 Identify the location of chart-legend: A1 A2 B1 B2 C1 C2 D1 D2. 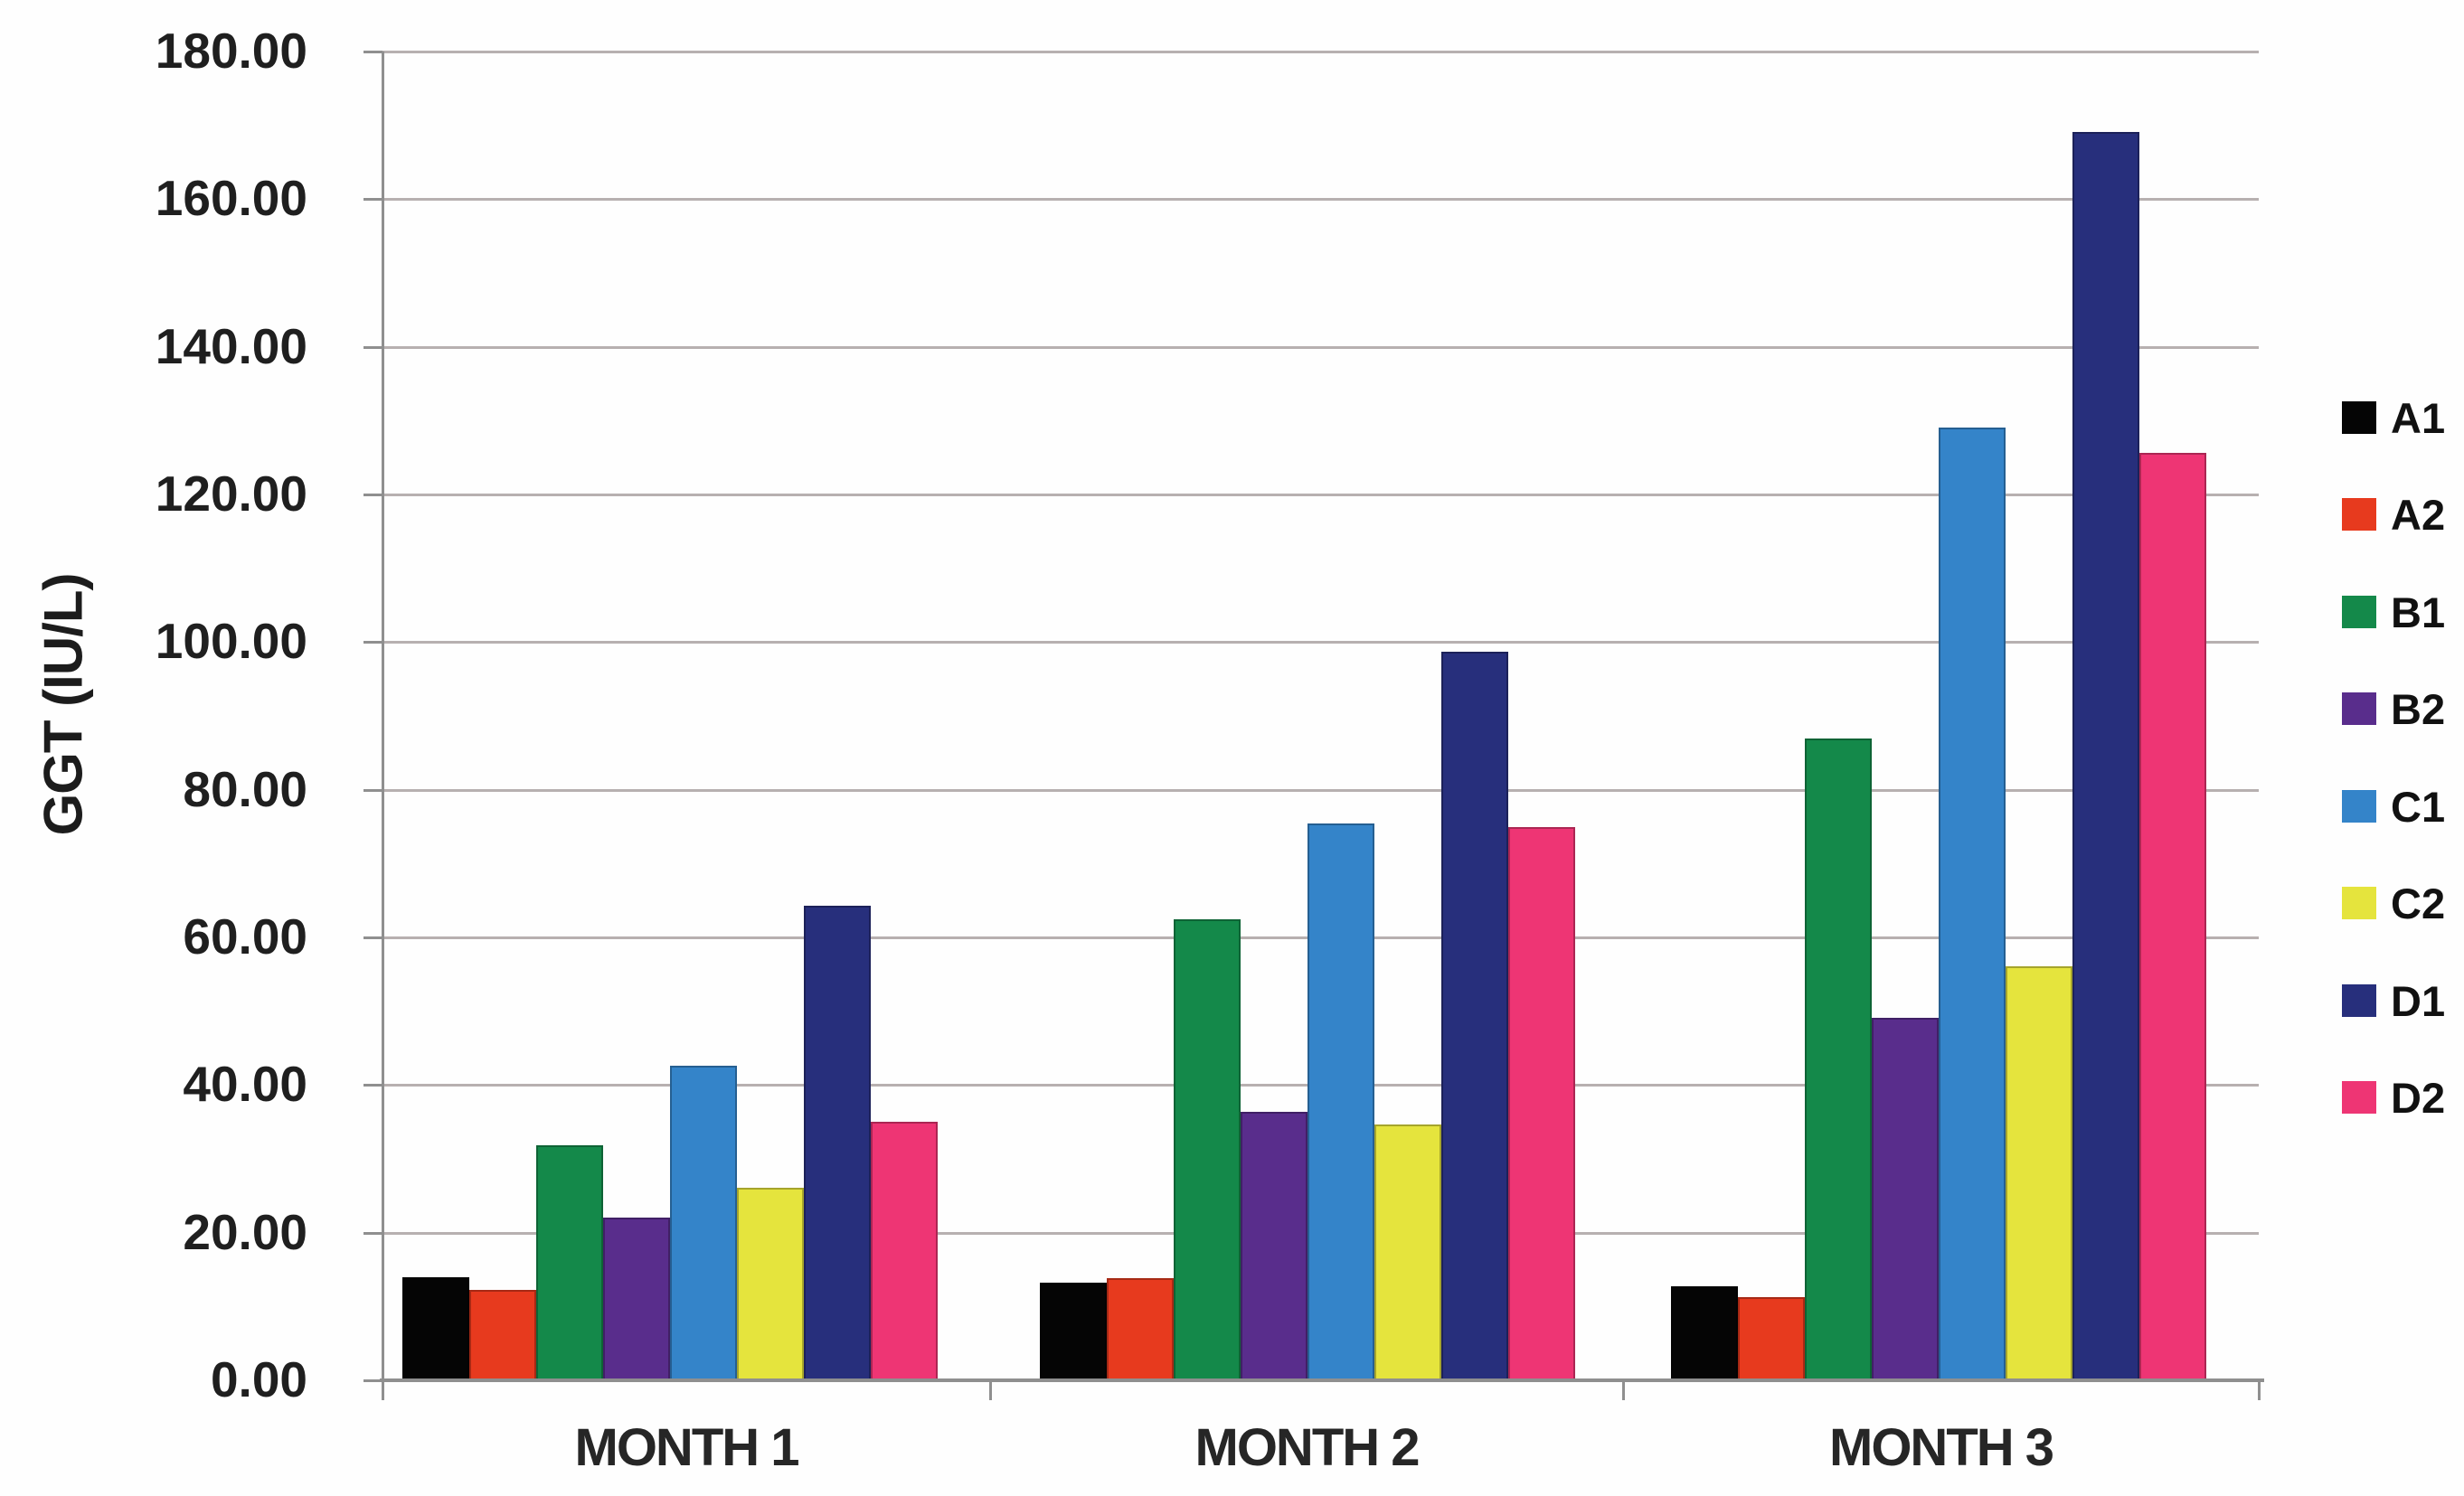
(2403, 748).